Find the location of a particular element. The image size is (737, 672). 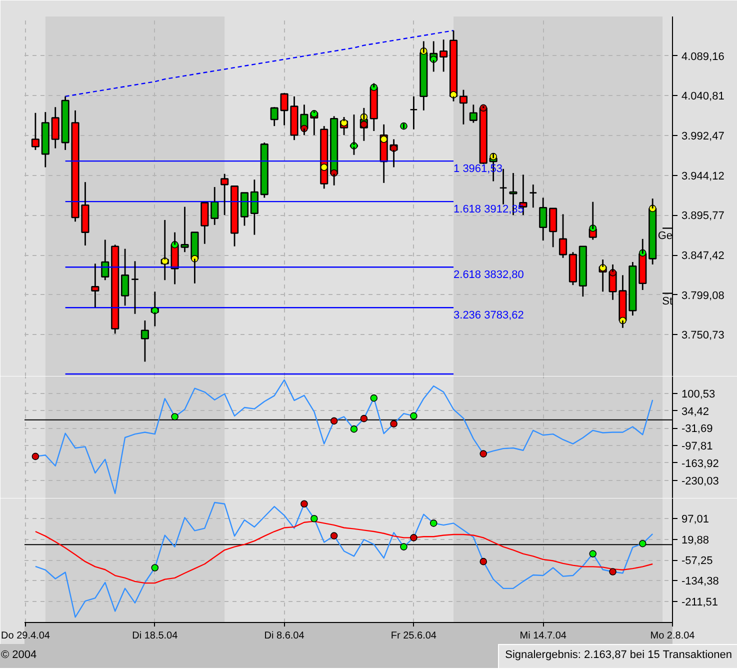

y-tick-label: 100,53 is located at coordinates (699, 394).